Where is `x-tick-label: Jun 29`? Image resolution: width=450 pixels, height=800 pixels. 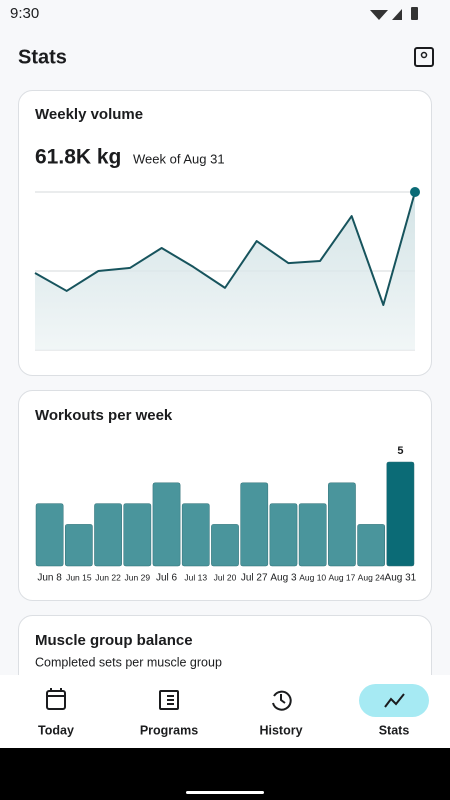 x-tick-label: Jun 29 is located at coordinates (138, 577).